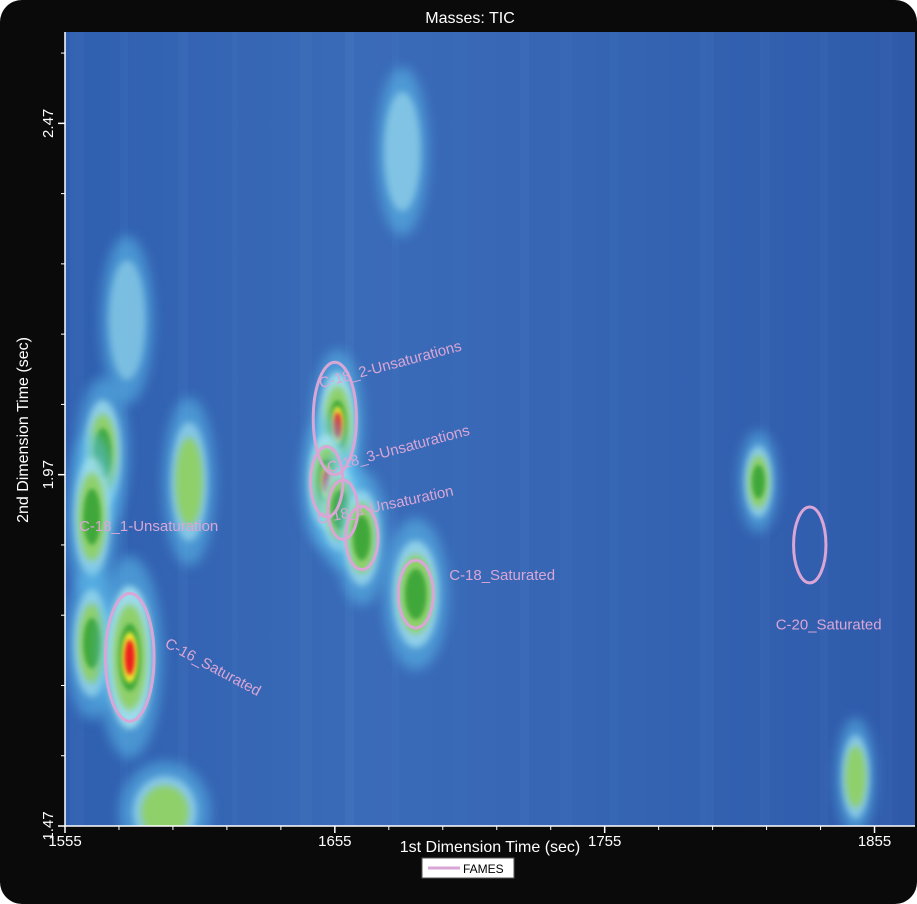 This screenshot has width=917, height=904. Describe the element at coordinates (502, 575) in the screenshot. I see `peak-annotation: C-18_Saturated` at that location.